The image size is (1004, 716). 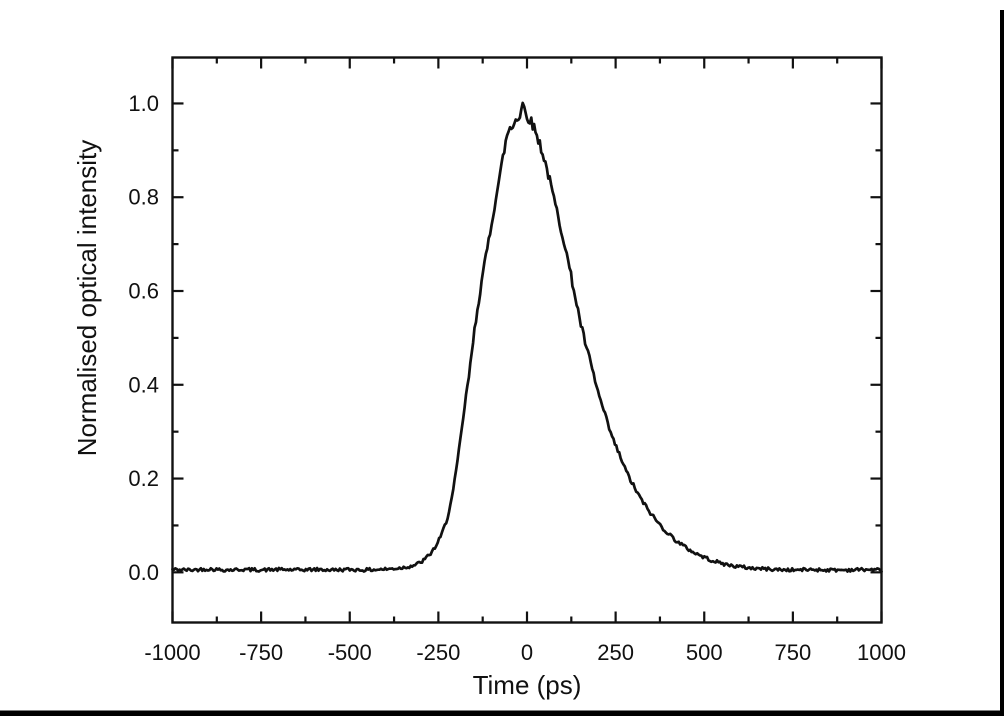 I want to click on x-axis-title: Time (ps), so click(x=527, y=685).